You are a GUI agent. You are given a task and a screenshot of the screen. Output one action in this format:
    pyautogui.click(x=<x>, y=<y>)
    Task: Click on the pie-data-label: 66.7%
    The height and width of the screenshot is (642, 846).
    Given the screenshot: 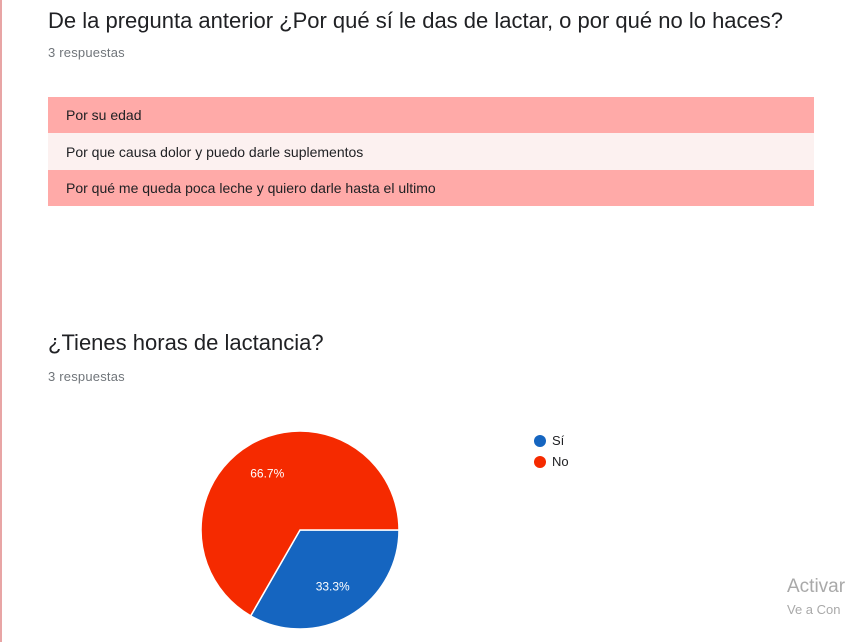 What is the action you would take?
    pyautogui.click(x=267, y=473)
    